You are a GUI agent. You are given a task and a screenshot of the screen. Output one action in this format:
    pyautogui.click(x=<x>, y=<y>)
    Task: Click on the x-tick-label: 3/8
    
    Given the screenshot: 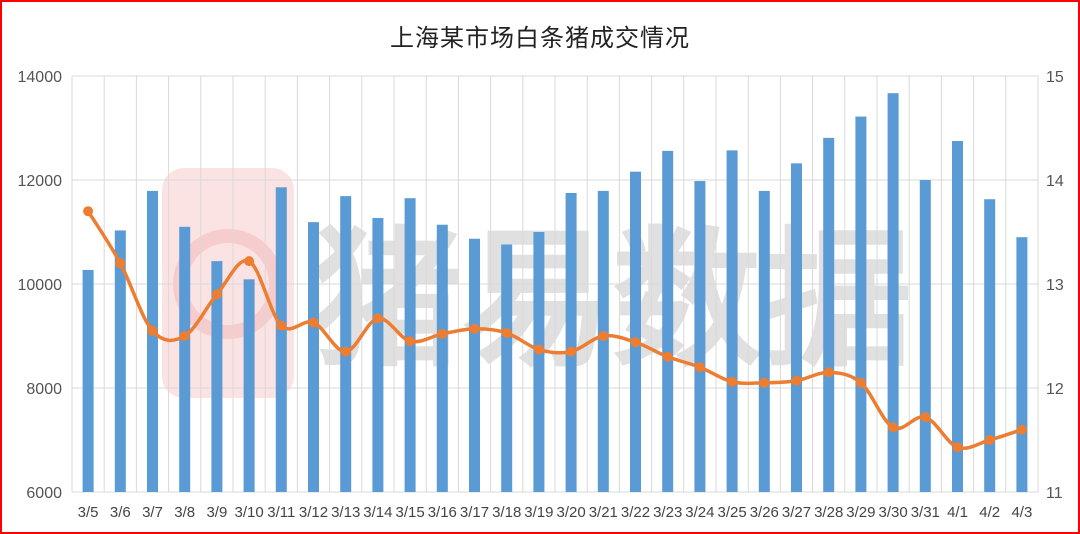 What is the action you would take?
    pyautogui.click(x=184, y=512)
    